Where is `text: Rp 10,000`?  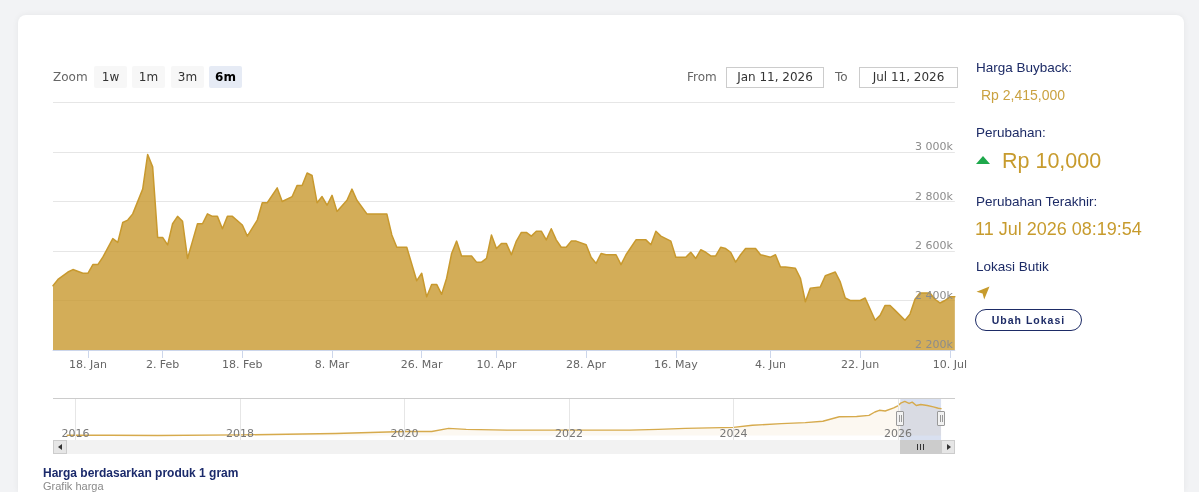
text: Rp 10,000 is located at coordinates (1052, 161).